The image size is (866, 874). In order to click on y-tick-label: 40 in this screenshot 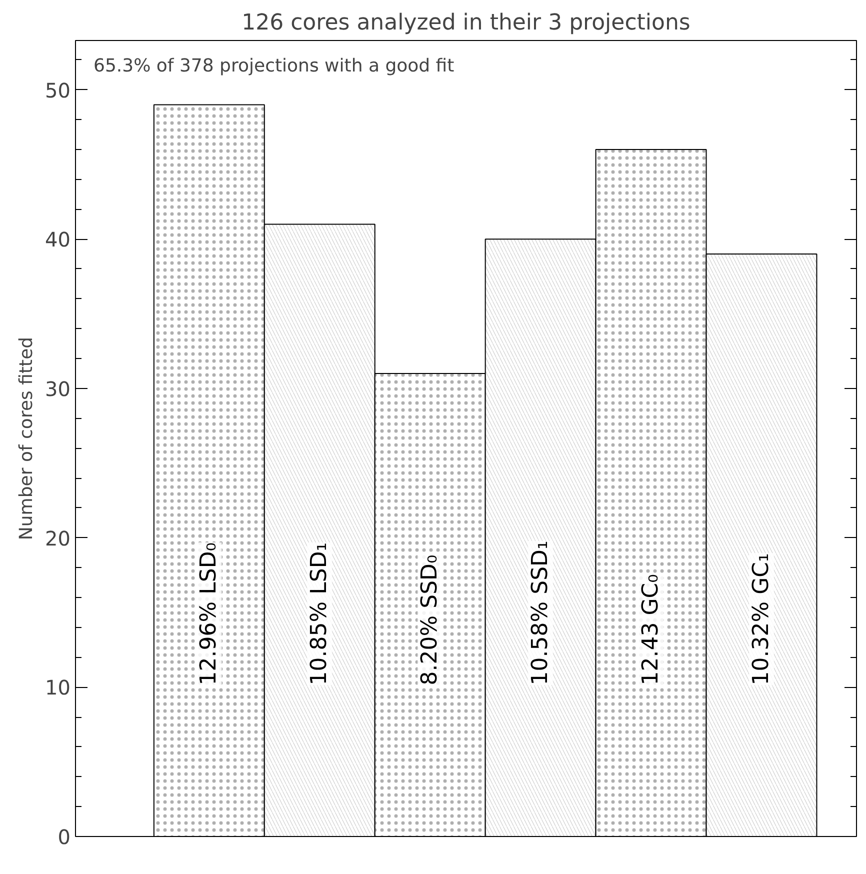, I will do `click(58, 240)`.